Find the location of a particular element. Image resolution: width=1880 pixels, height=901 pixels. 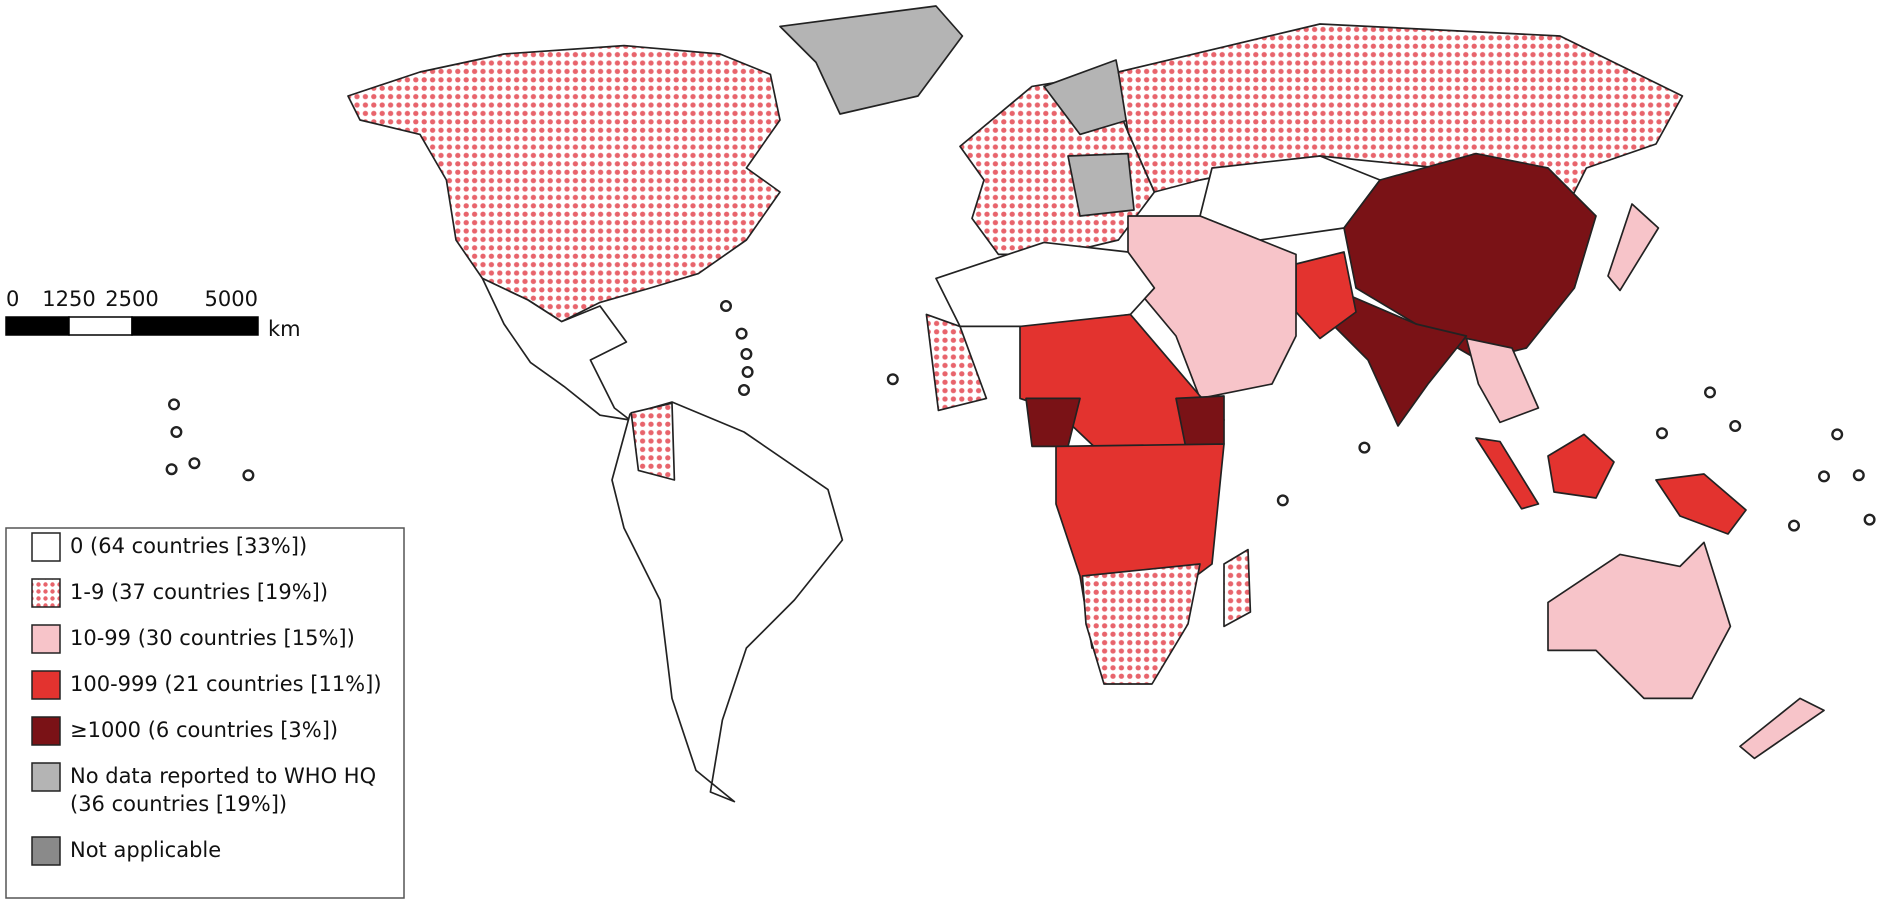

china is located at coordinates (1470, 256).